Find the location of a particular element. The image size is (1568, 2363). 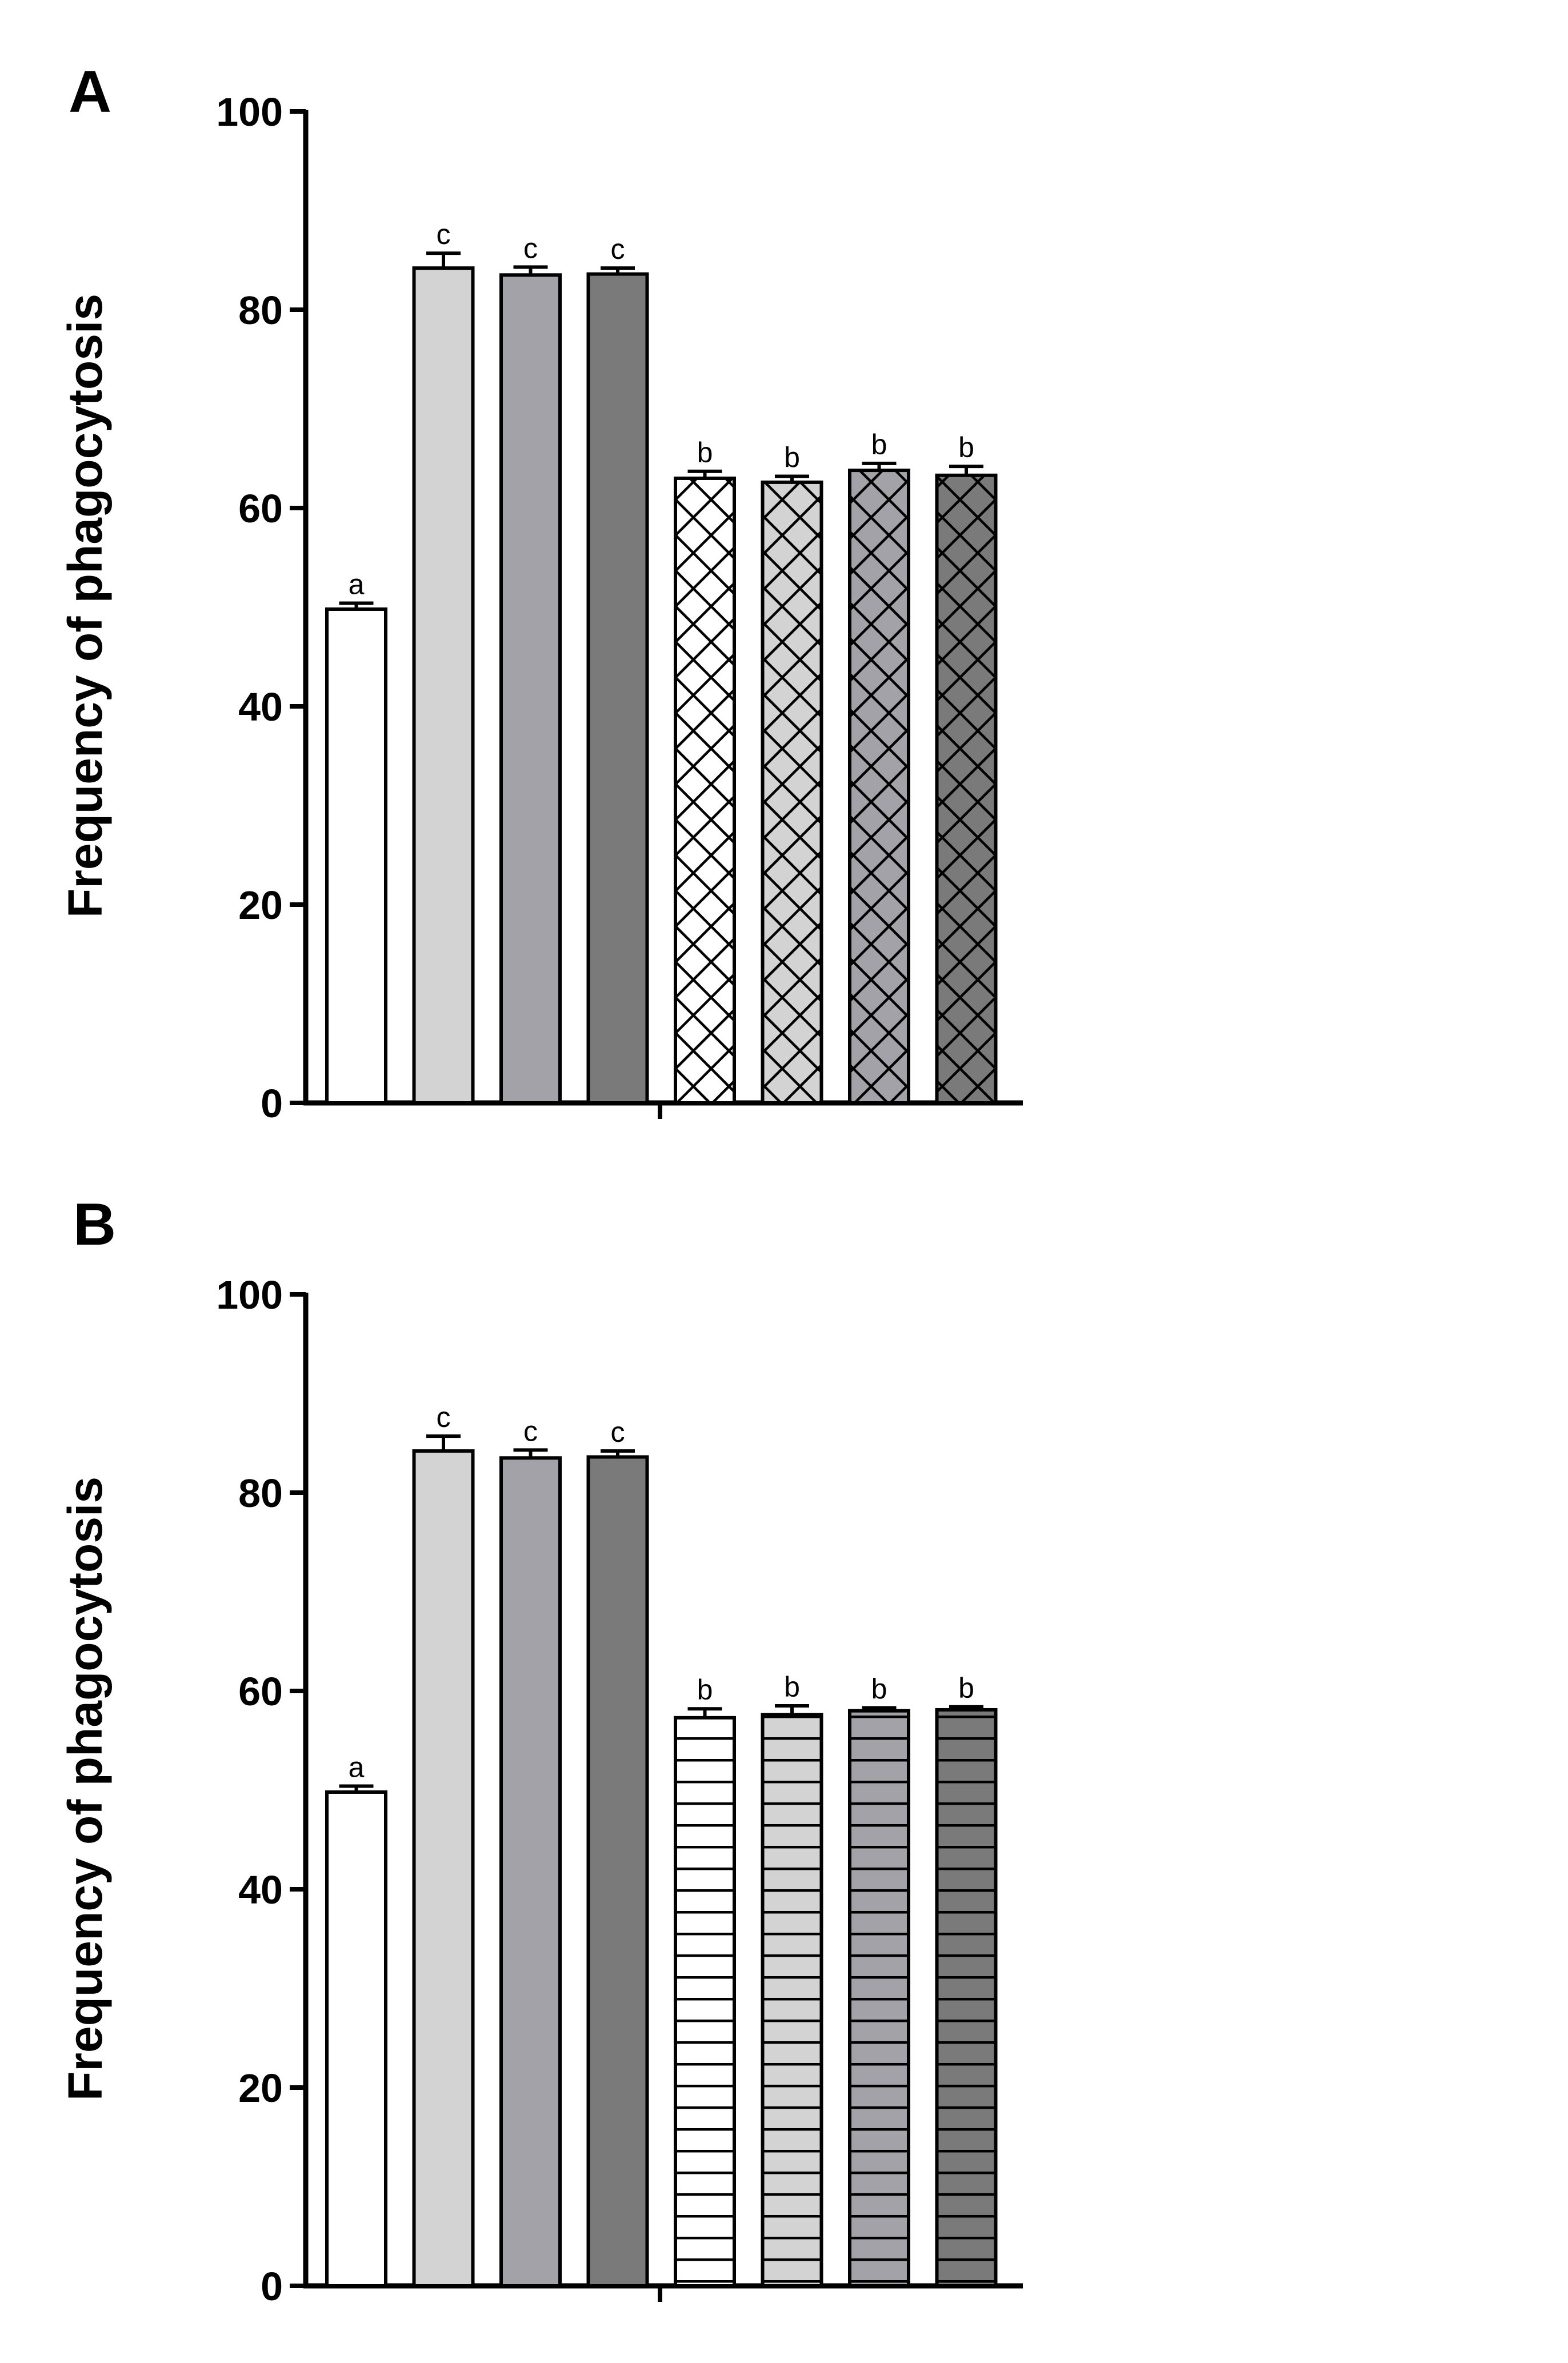

y-axis-label-b: Frequency of phagocytosis is located at coordinates (85, 1789).